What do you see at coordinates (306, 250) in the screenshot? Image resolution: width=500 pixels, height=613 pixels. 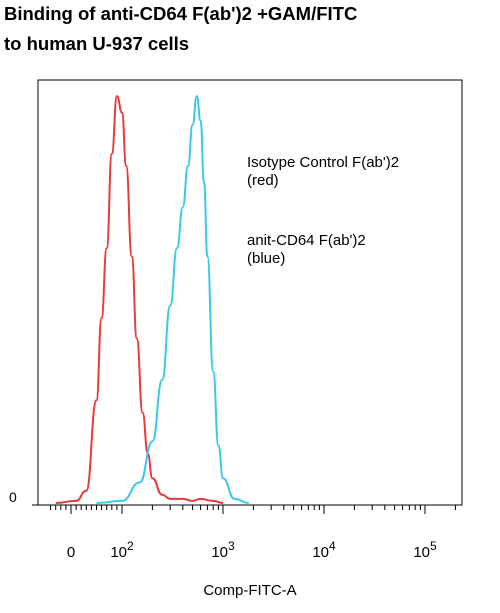 I see `legend-entry-anti-cd64: anit-CD64 F(ab')2 (blue)` at bounding box center [306, 250].